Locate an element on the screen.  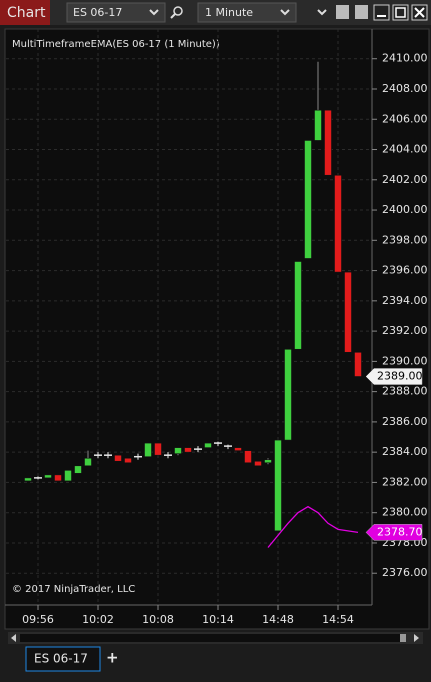
tab-label: ES 06-17 is located at coordinates (61, 659).